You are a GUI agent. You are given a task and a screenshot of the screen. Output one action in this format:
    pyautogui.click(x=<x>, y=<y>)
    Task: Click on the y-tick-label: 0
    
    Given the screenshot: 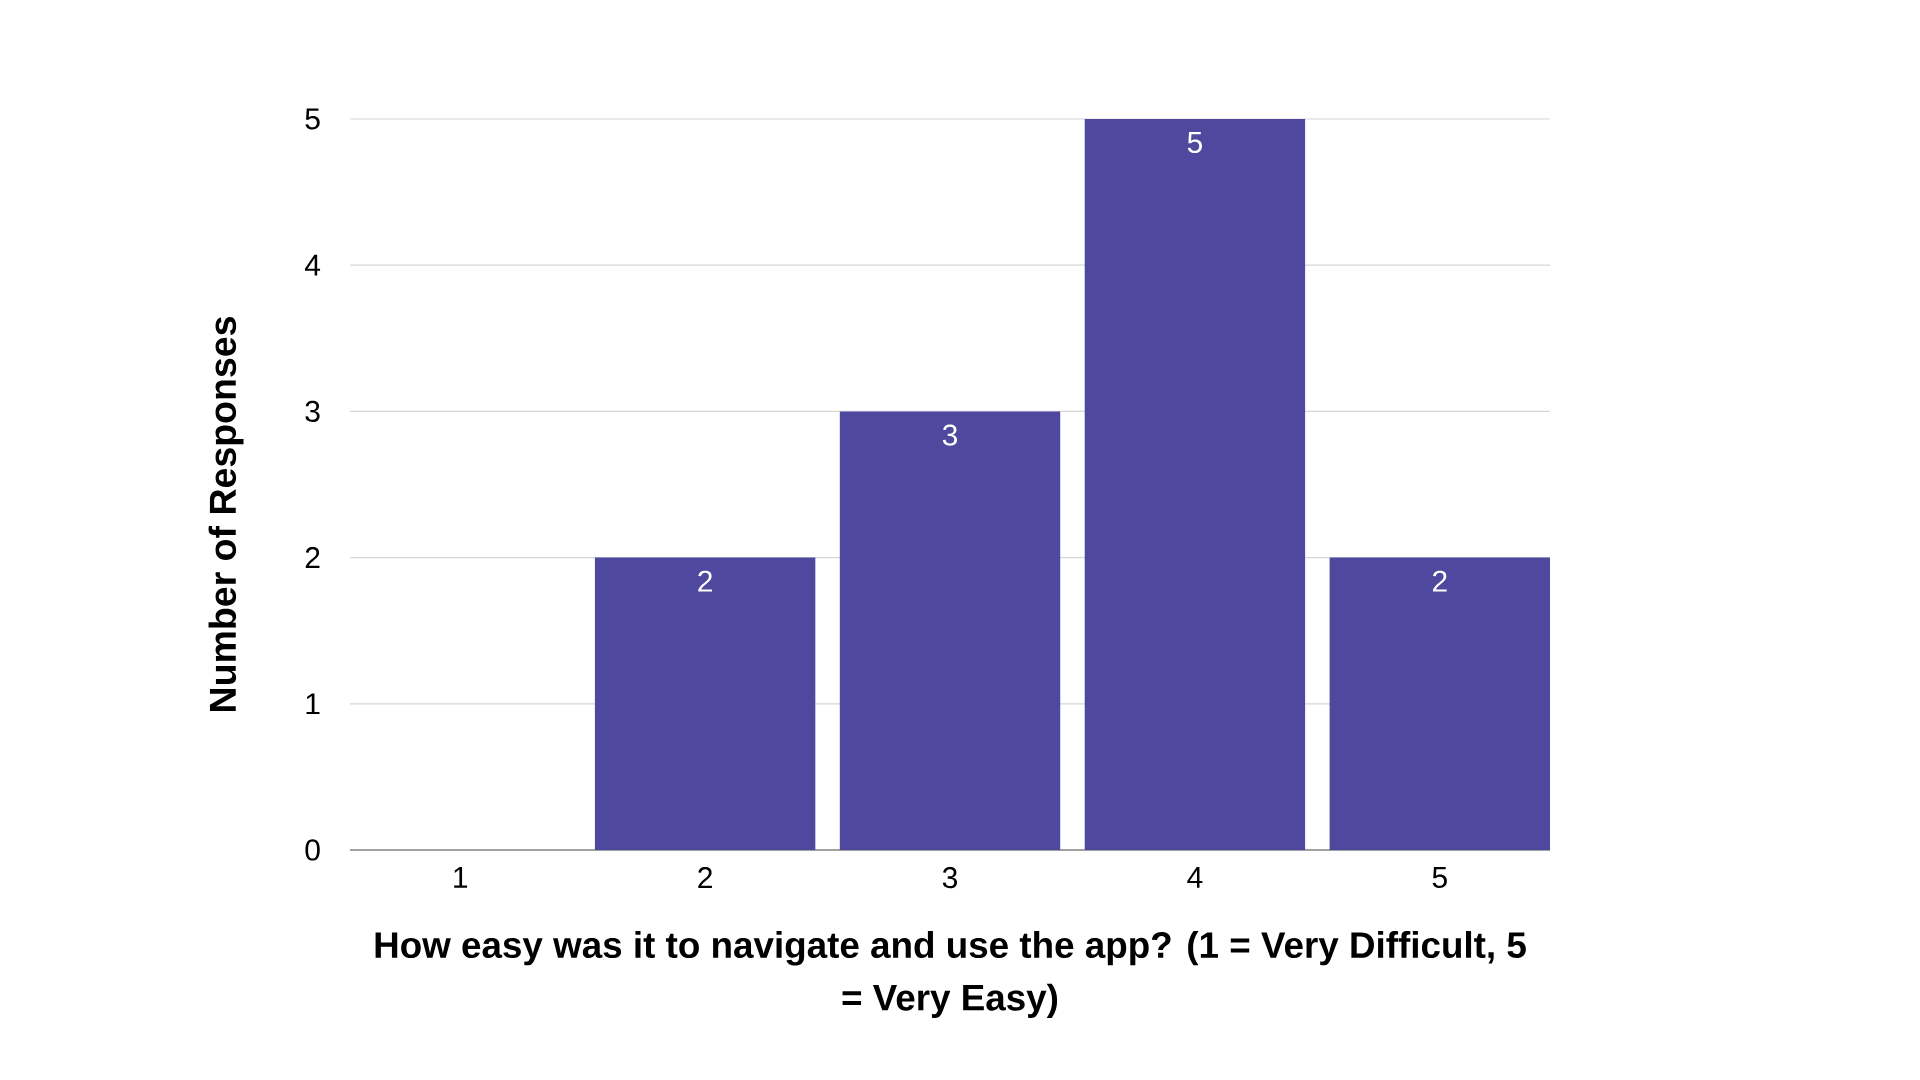 What is the action you would take?
    pyautogui.click(x=312, y=850)
    